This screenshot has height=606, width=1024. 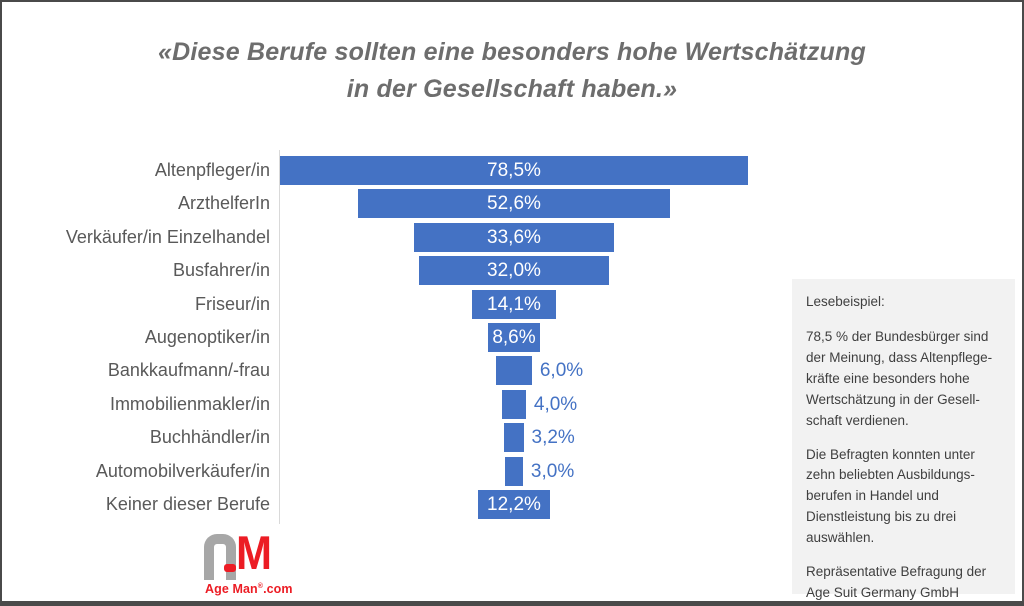 I want to click on category-label: Busfahrer/in, so click(x=221, y=270).